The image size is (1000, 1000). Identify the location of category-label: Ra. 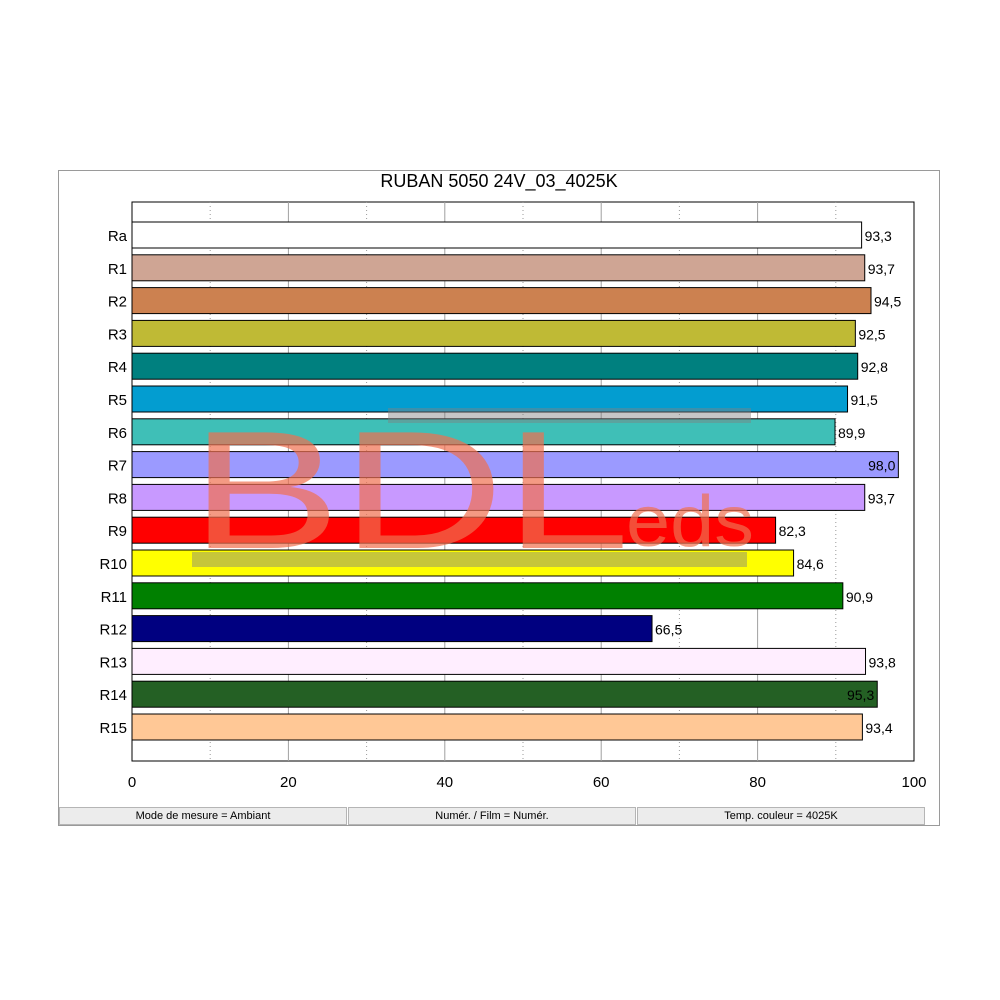
(118, 236).